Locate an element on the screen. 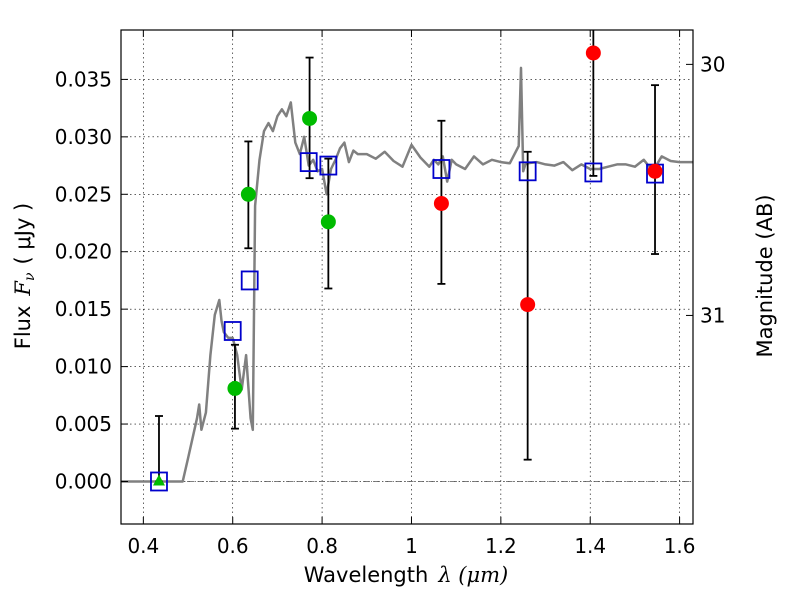 The height and width of the screenshot is (600, 800). y-tick-label: 0.020 is located at coordinates (83, 252).